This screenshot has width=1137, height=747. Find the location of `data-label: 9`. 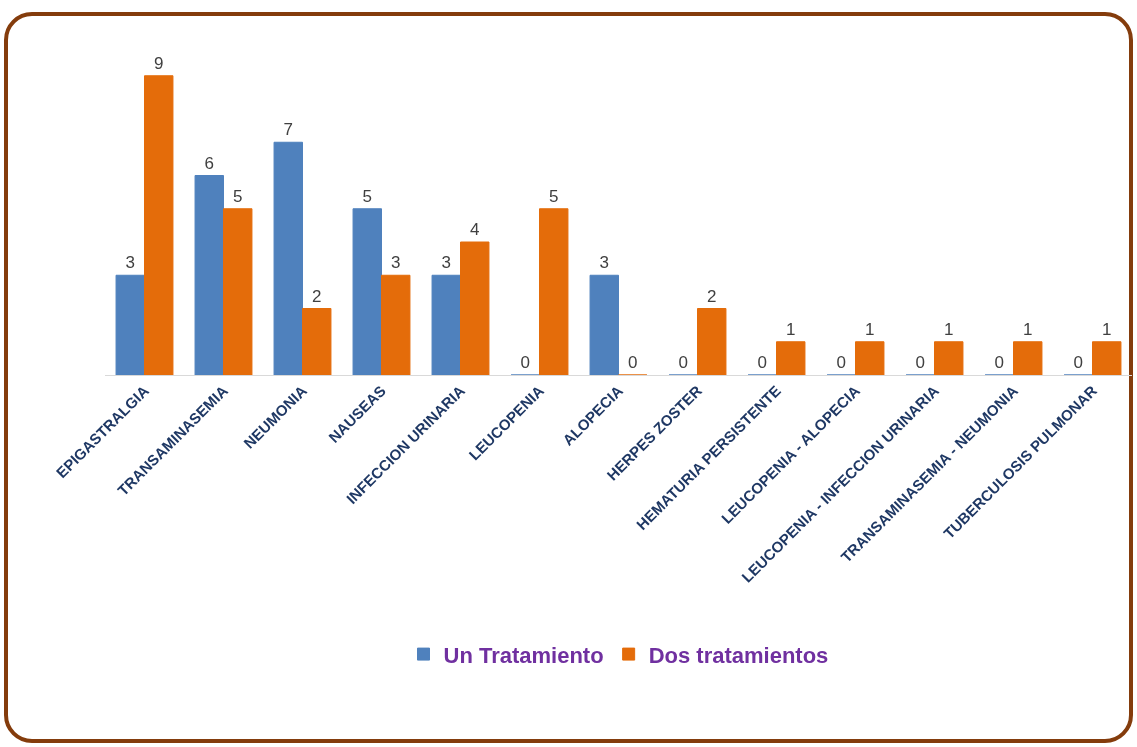

data-label: 9 is located at coordinates (158, 63).